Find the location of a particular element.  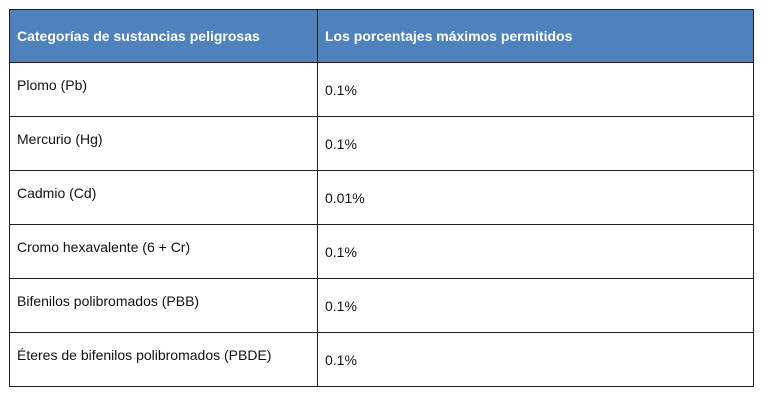

cell-max-percentage: 0.01% is located at coordinates (535, 197).